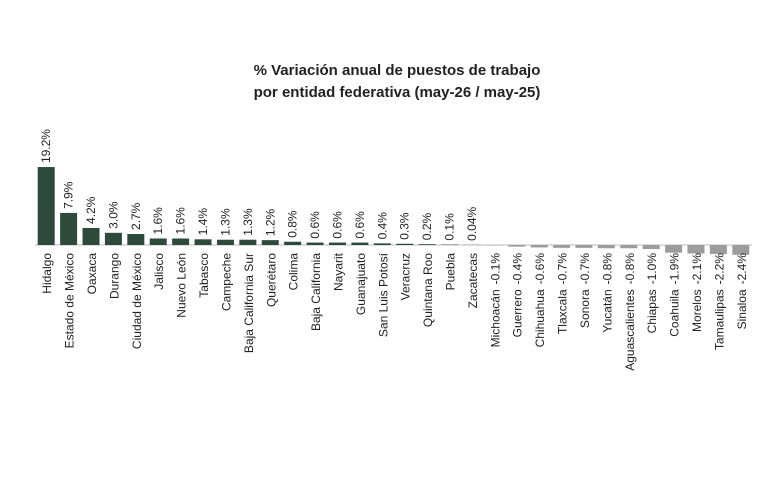 Image resolution: width=768 pixels, height=495 pixels. Describe the element at coordinates (495, 269) in the screenshot. I see `value-label: -0.1%` at that location.